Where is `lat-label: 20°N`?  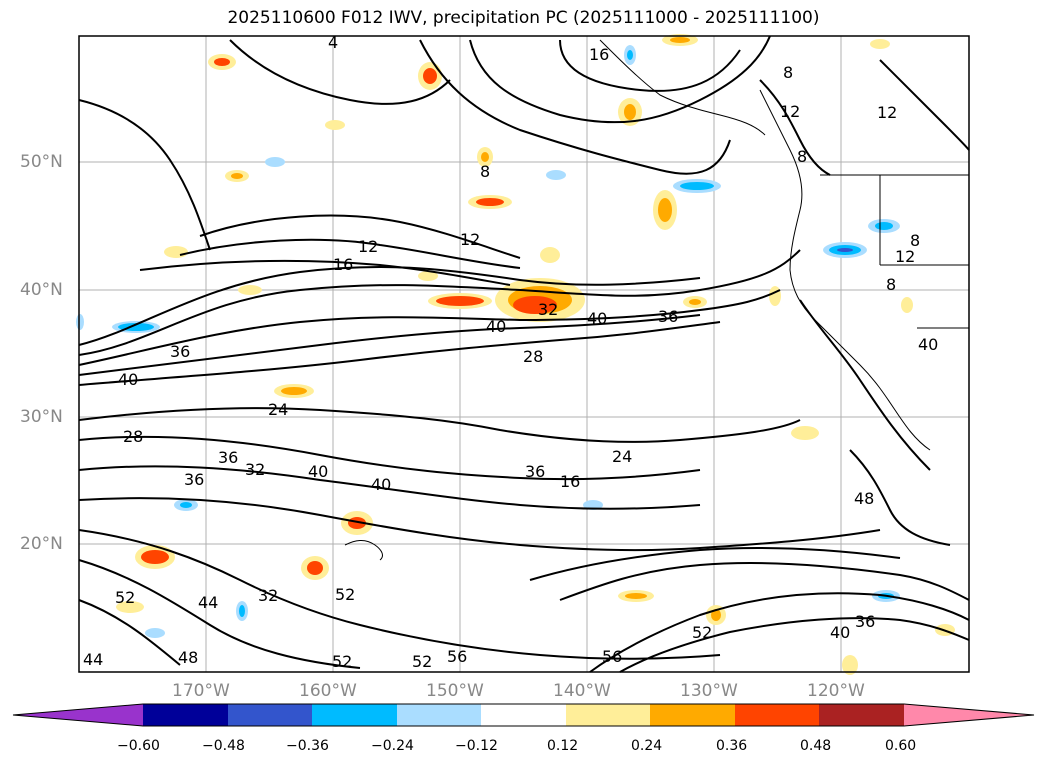 lat-label: 20°N is located at coordinates (41, 544).